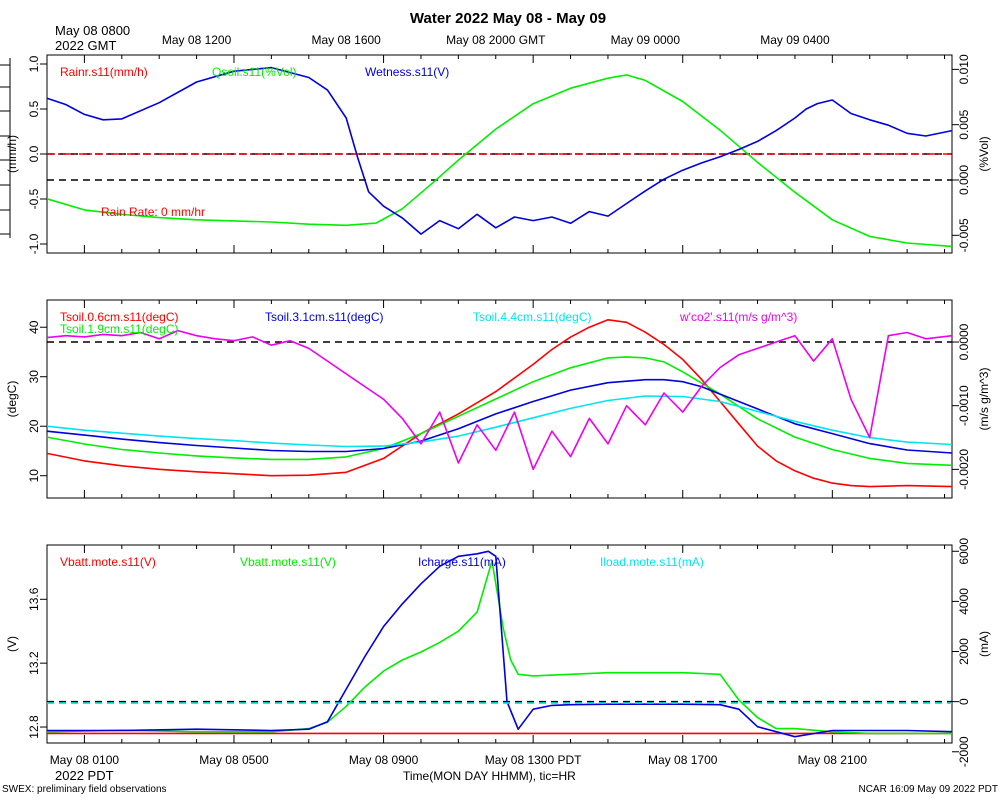 The image size is (1000, 800). What do you see at coordinates (34, 377) in the screenshot?
I see `panel2-y-left-tick-label: 30` at bounding box center [34, 377].